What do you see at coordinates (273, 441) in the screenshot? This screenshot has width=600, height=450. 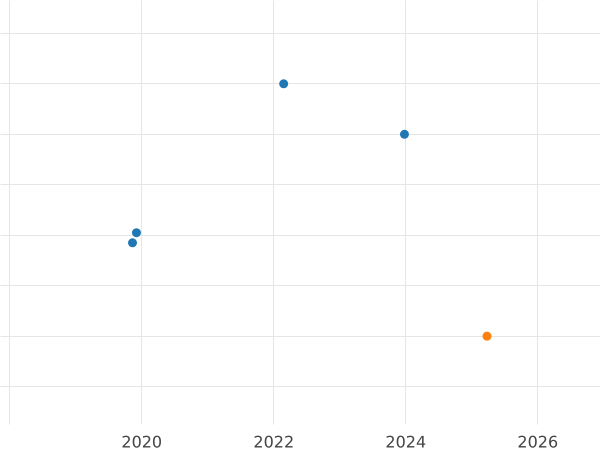 I see `x-tick-label: 2022` at bounding box center [273, 441].